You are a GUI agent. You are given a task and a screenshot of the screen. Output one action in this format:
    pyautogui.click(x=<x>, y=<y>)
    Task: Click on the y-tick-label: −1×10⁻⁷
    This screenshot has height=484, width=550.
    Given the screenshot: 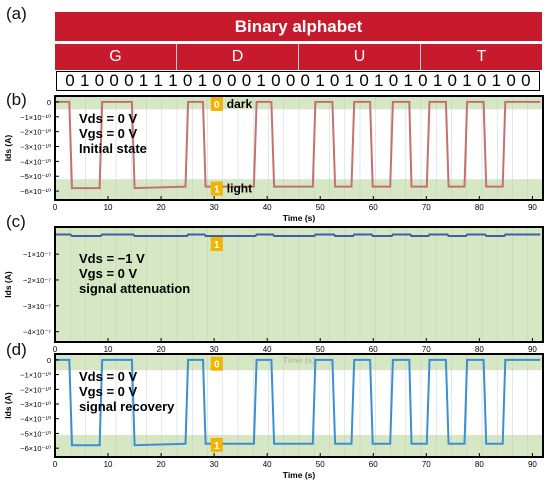 What is the action you would take?
    pyautogui.click(x=37, y=254)
    